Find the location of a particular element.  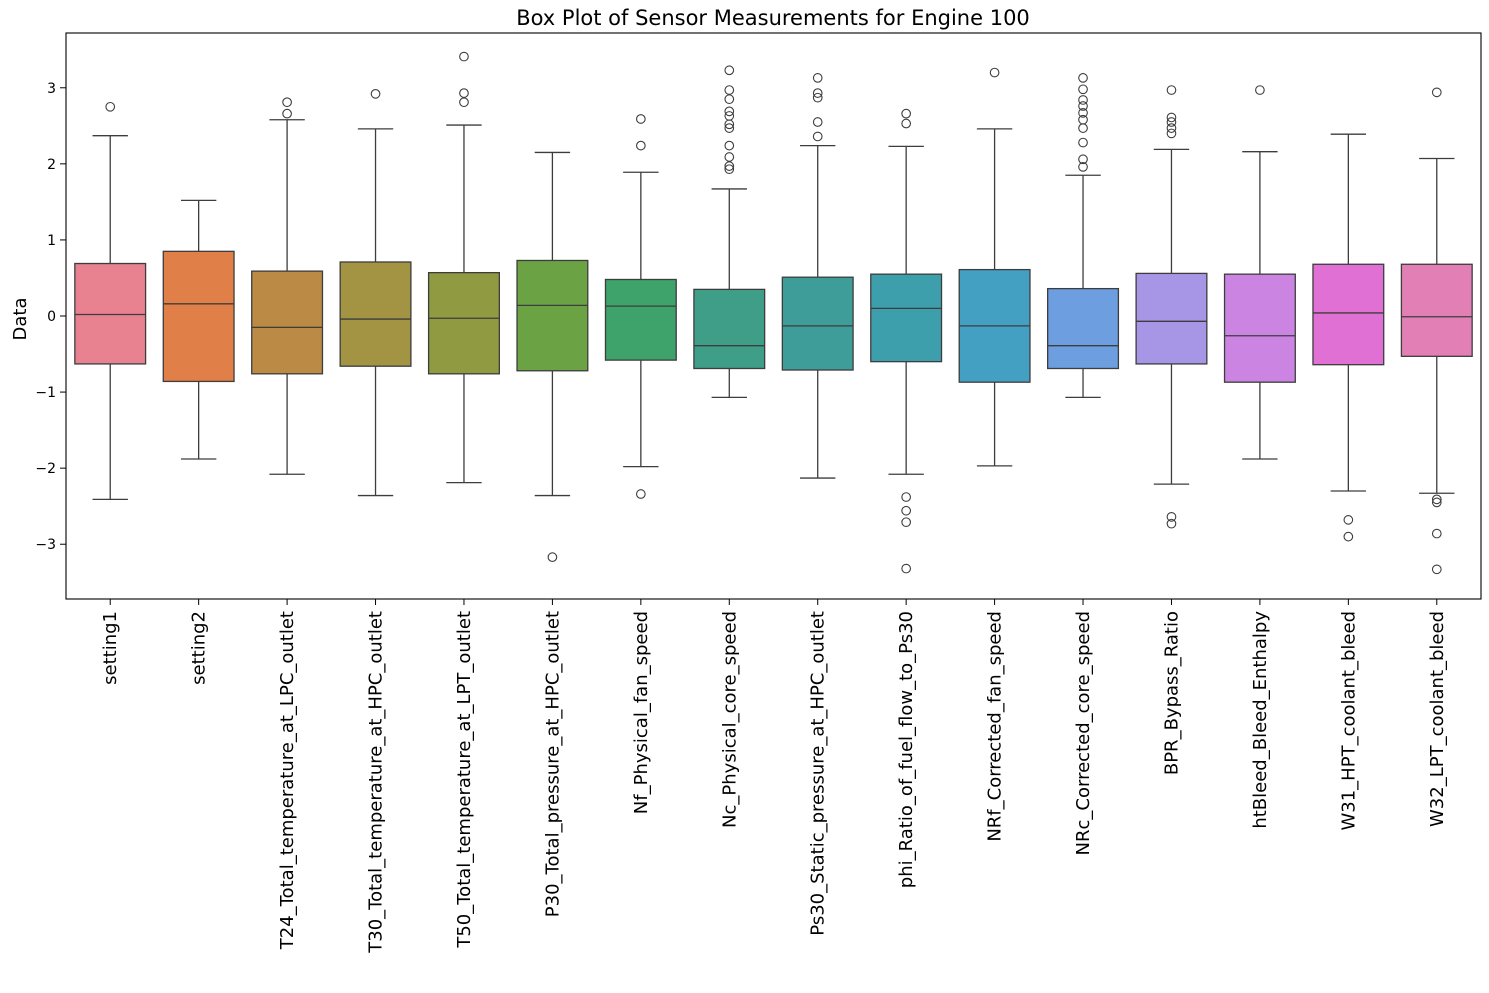

x-tick-label: T30_Total_temperature_at_HPC_outlet is located at coordinates (376, 782).